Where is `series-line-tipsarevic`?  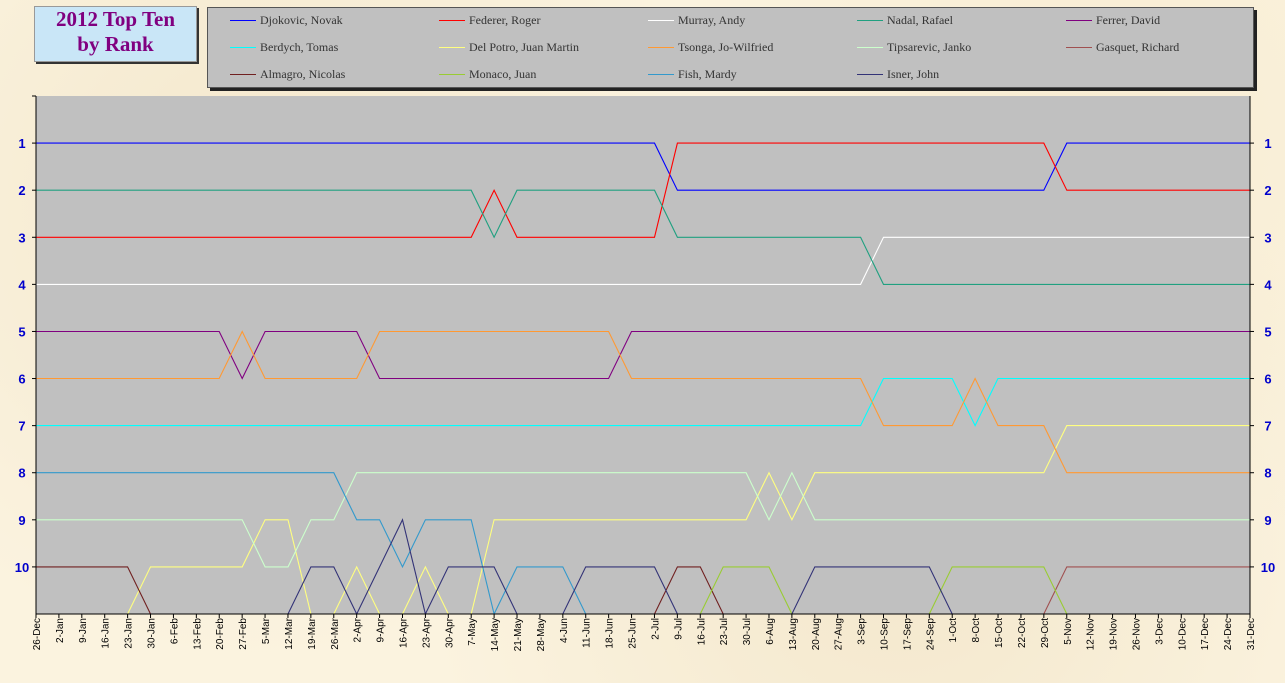 series-line-tipsarevic is located at coordinates (643, 519).